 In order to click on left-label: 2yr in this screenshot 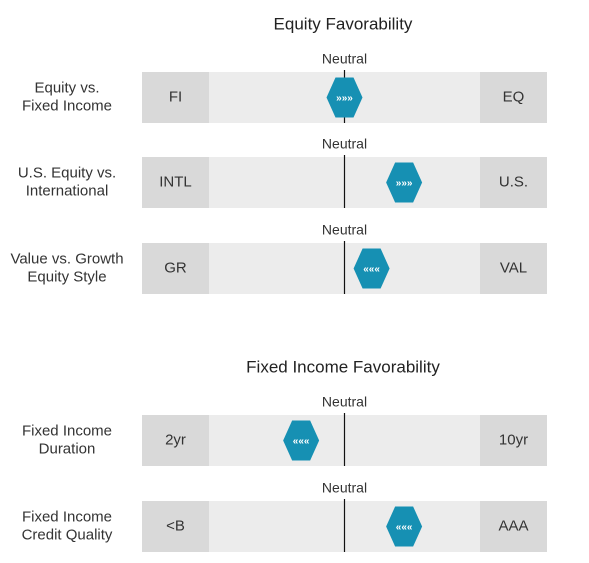, I will do `click(175, 439)`.